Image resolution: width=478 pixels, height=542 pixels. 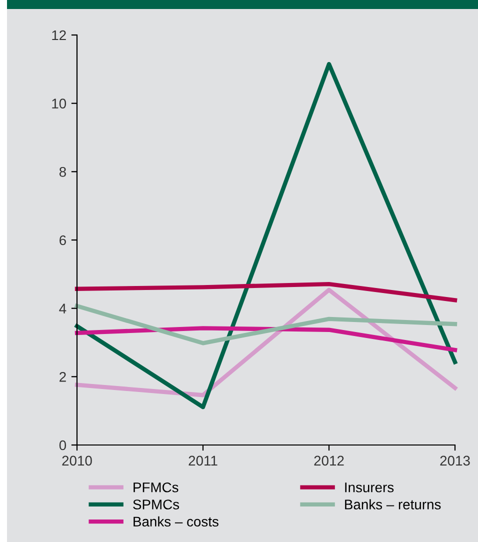 What do you see at coordinates (62, 445) in the screenshot?
I see `y-tick-label: 0` at bounding box center [62, 445].